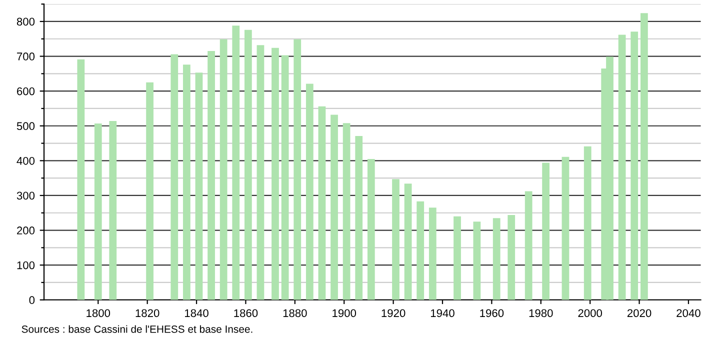 This screenshot has height=340, width=710. What do you see at coordinates (98, 313) in the screenshot?
I see `x-tick-label: 1800` at bounding box center [98, 313].